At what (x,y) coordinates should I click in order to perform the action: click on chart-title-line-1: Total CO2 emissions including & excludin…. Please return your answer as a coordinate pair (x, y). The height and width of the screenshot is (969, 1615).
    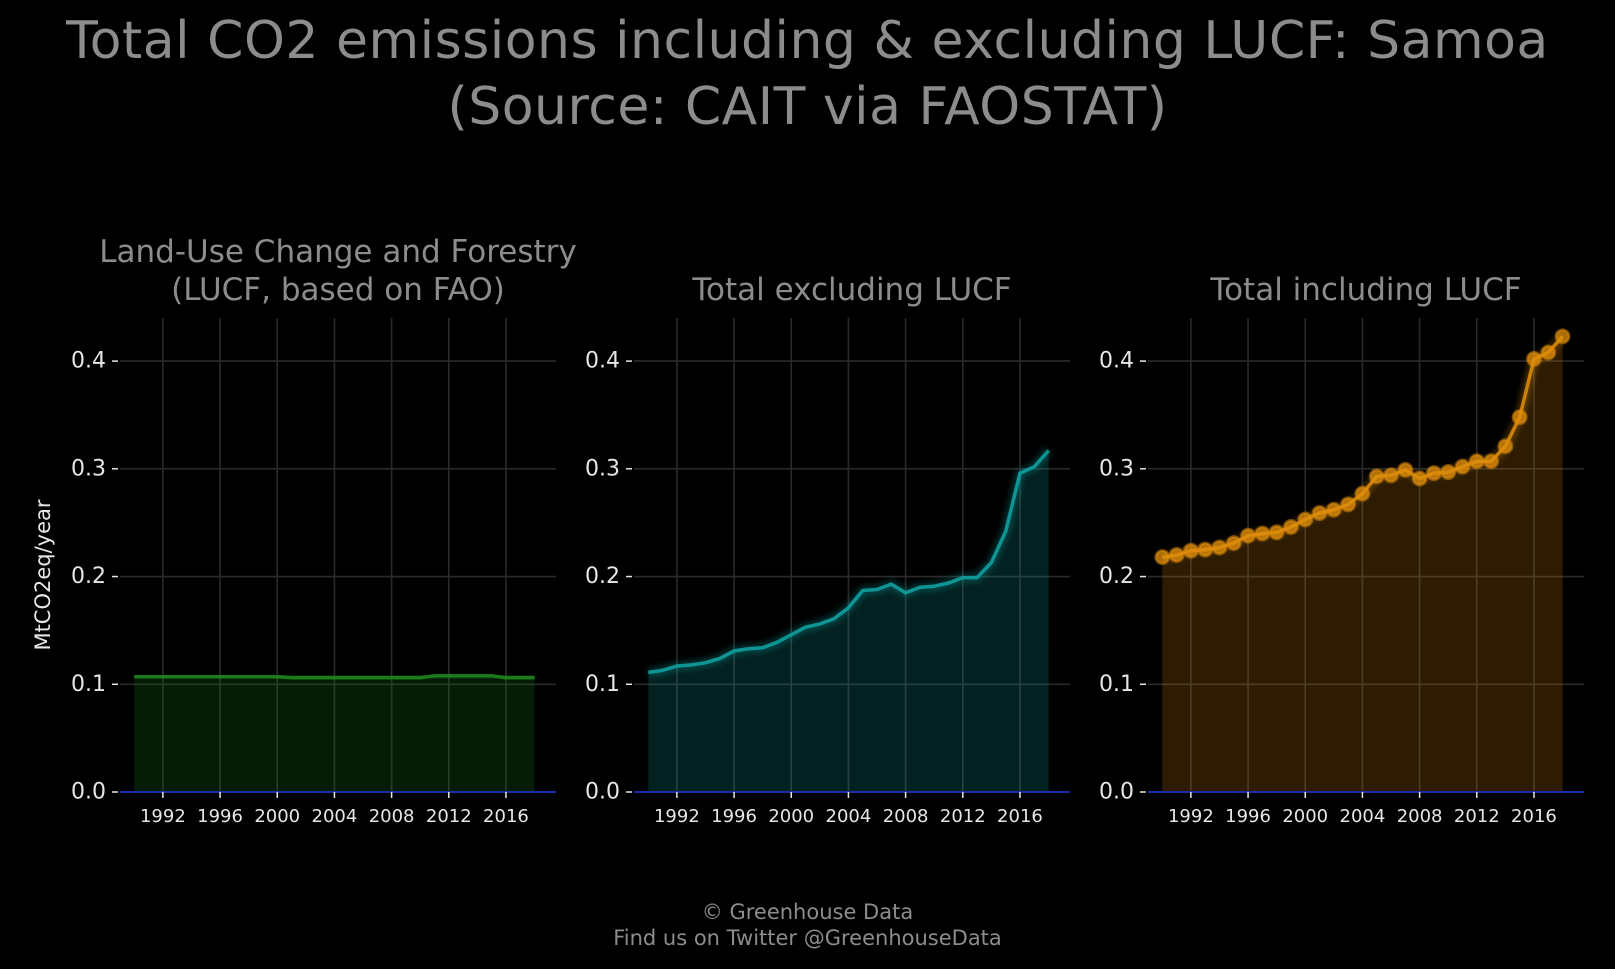
    Looking at the image, I should click on (807, 41).